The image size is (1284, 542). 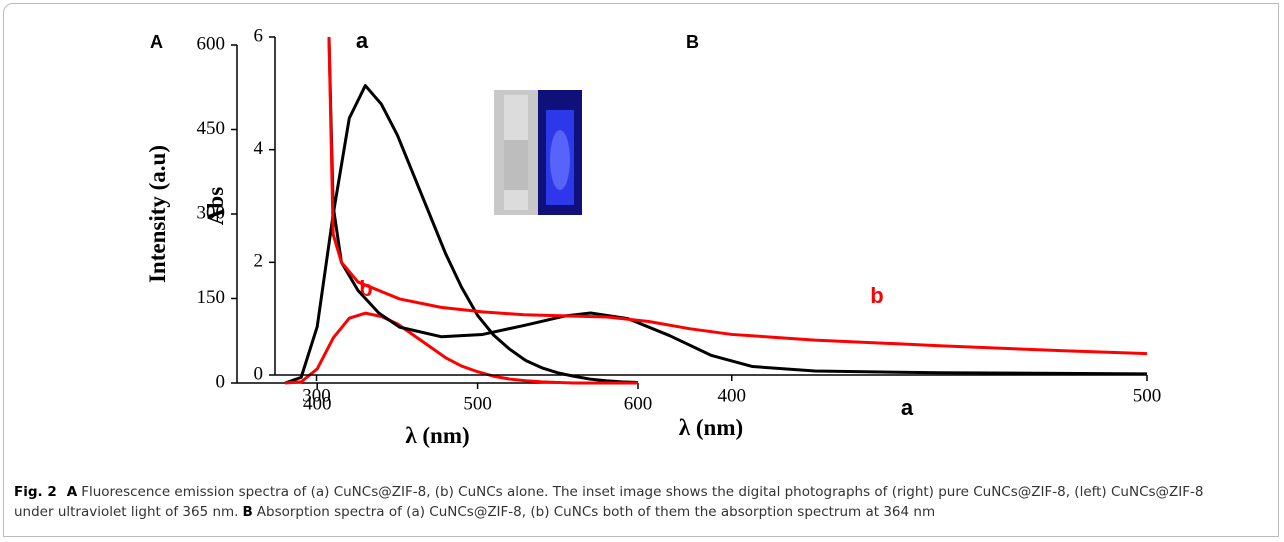 What do you see at coordinates (692, 42) in the screenshot?
I see `panel-label: B` at bounding box center [692, 42].